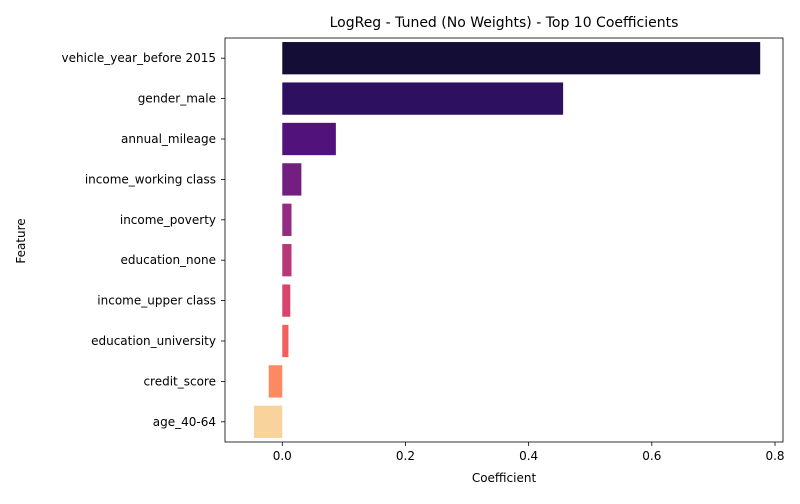 The height and width of the screenshot is (504, 800). What do you see at coordinates (177, 99) in the screenshot?
I see `y-tick-label: gender_male` at bounding box center [177, 99].